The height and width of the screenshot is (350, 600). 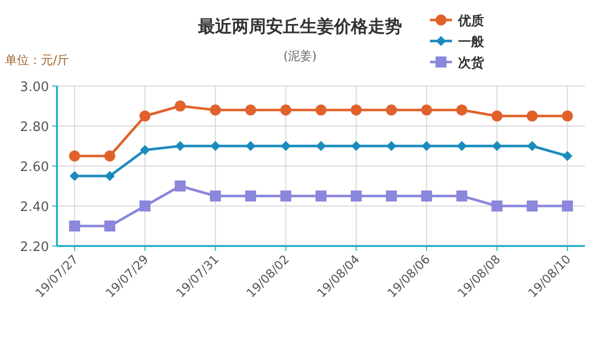 What do you see at coordinates (300, 56) in the screenshot?
I see `chart-subtitle: (泥姜)` at bounding box center [300, 56].